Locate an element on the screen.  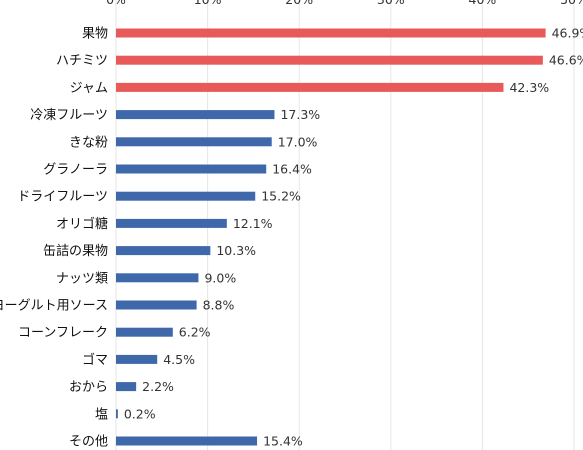
category-label: おから is located at coordinates (88, 387).